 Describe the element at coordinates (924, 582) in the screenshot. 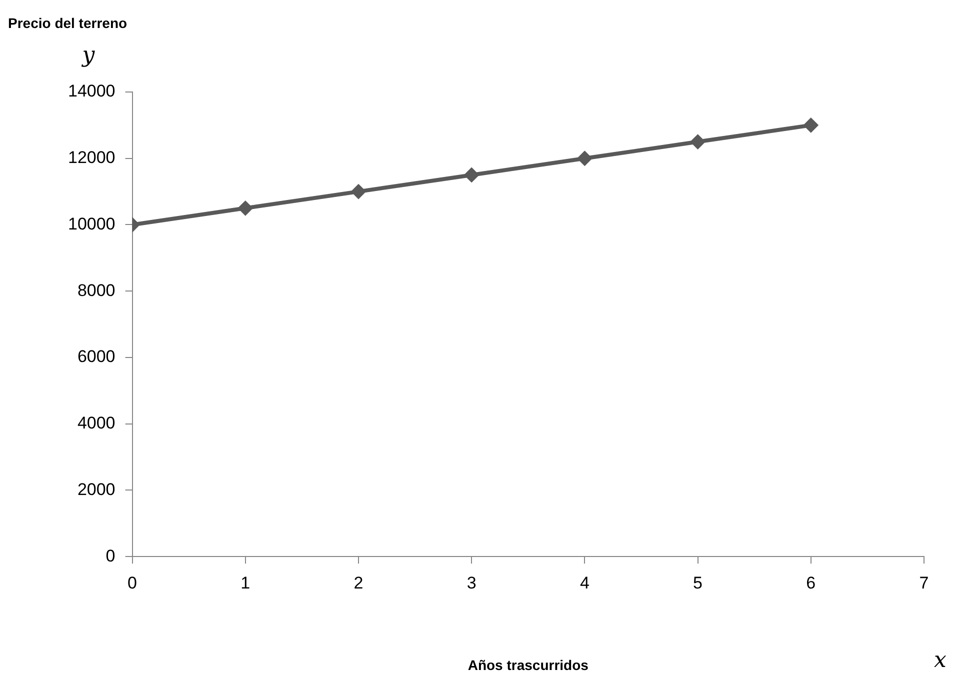

I see `x-tick-label: 7` at that location.